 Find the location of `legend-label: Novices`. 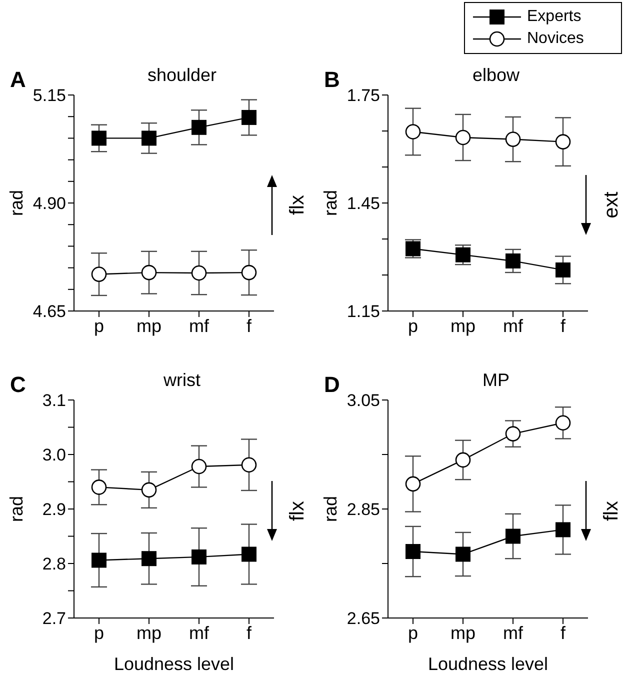

legend-label: Novices is located at coordinates (555, 39).